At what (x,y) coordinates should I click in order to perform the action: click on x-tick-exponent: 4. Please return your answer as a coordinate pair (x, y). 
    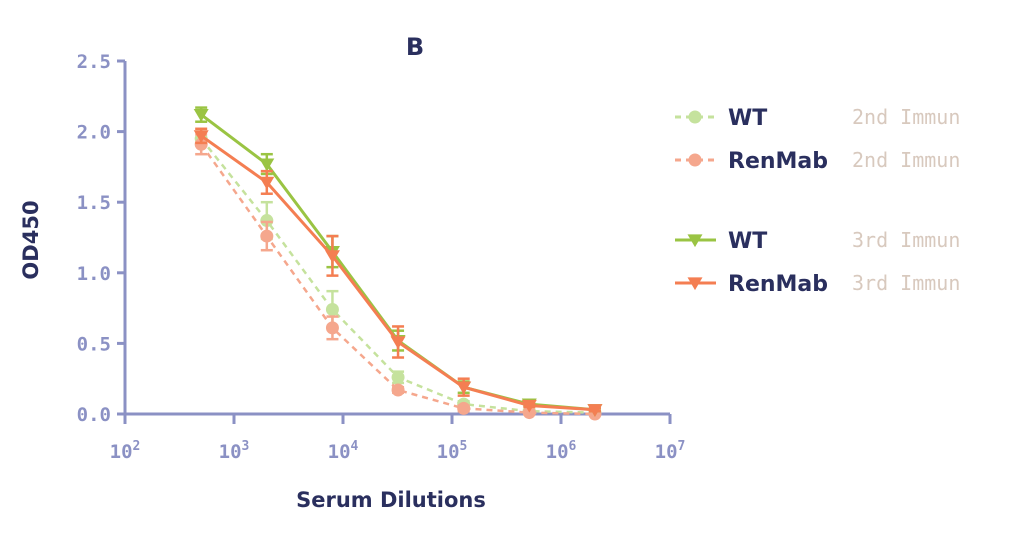
    Looking at the image, I should click on (355, 446).